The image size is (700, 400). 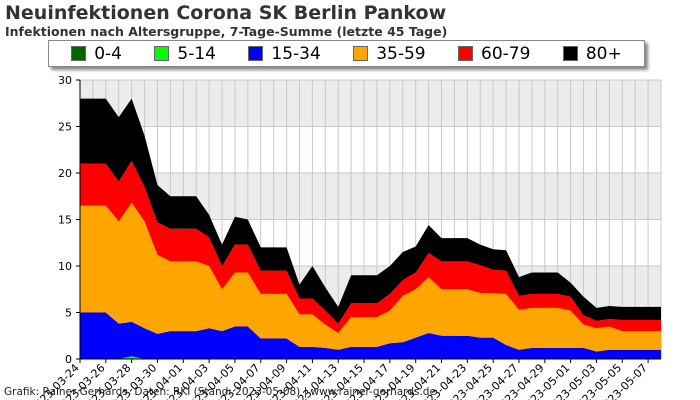 I want to click on y-tick-label: 0, so click(x=68, y=359).